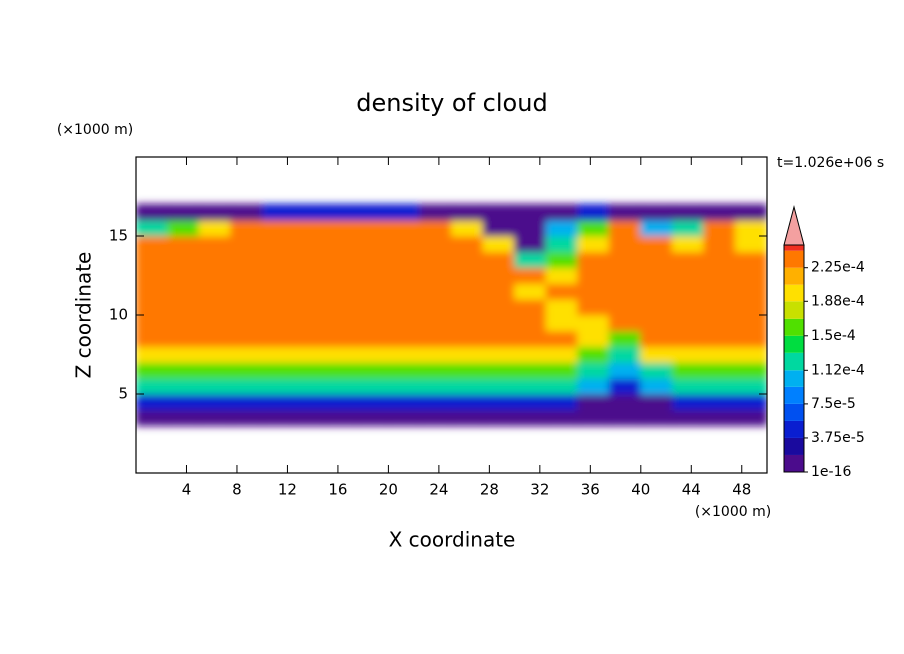 This screenshot has width=904, height=654. What do you see at coordinates (838, 301) in the screenshot?
I see `colorbar-tick-label: 1.88e-4` at bounding box center [838, 301].